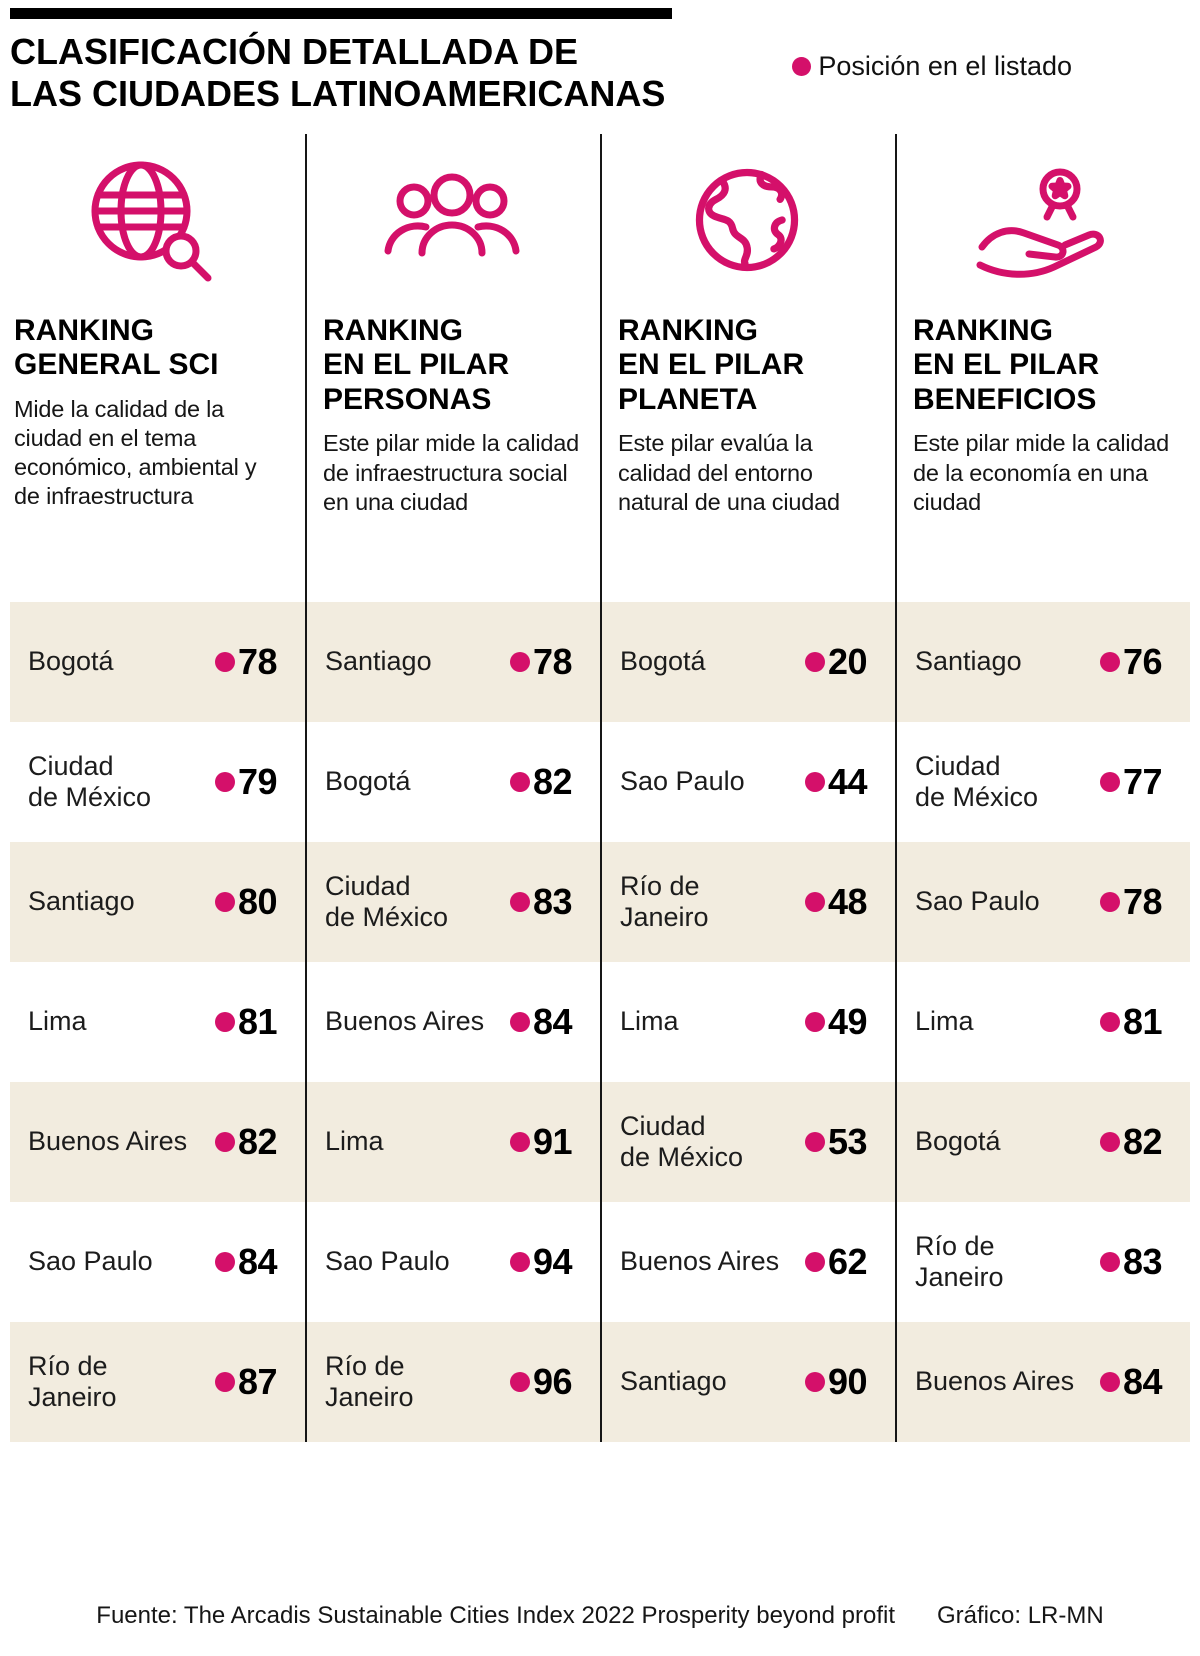  I want to click on position-value: 48, so click(847, 901).